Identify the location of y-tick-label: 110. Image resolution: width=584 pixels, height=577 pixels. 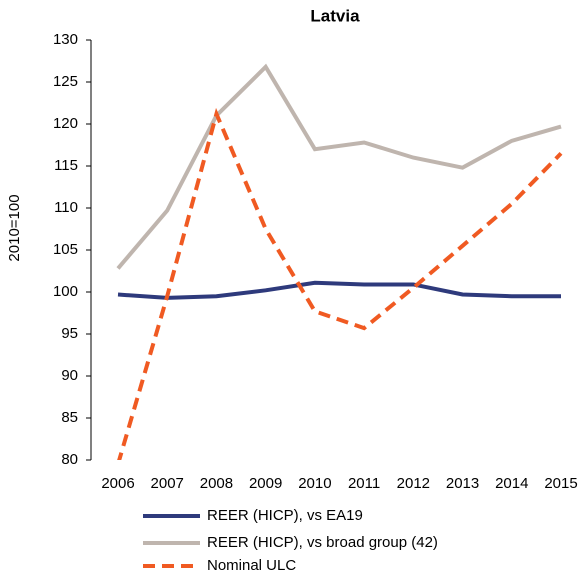
(66, 207).